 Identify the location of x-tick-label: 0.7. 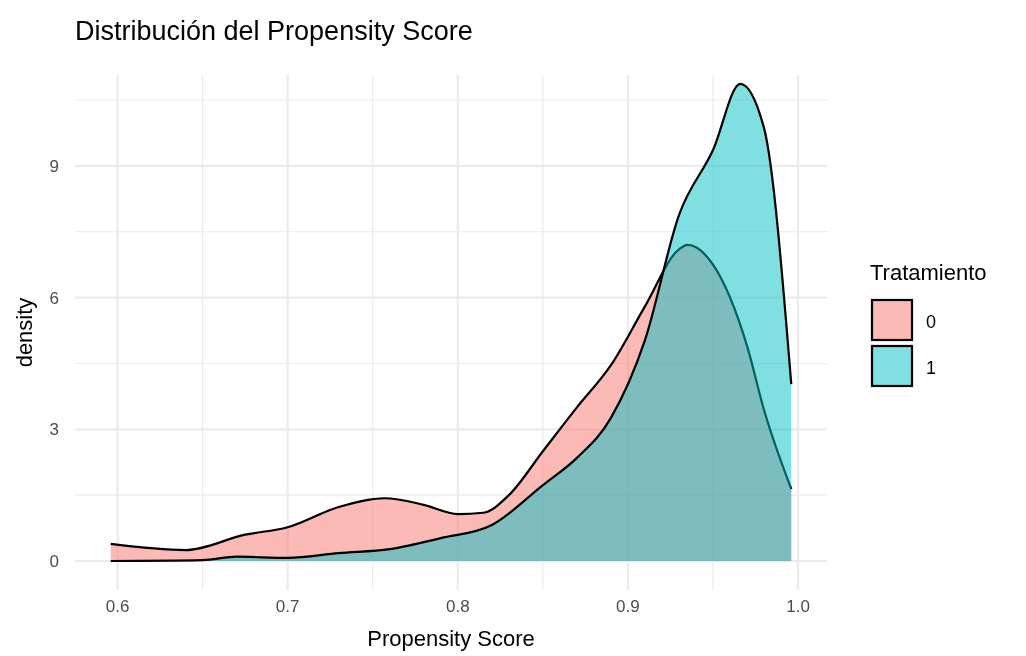
(287, 606).